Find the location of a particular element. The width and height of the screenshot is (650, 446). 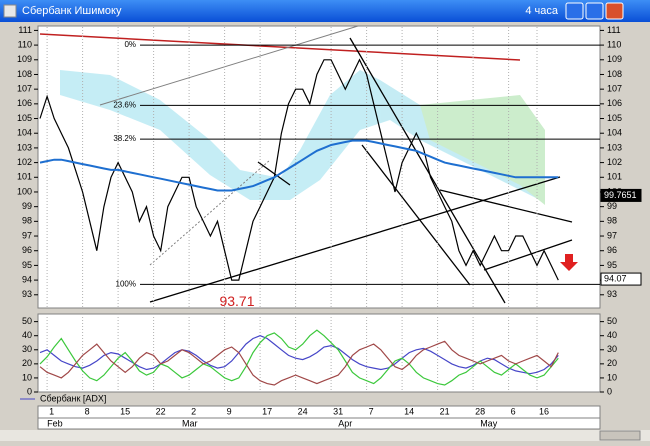

x-tick-label: 6 is located at coordinates (513, 411).